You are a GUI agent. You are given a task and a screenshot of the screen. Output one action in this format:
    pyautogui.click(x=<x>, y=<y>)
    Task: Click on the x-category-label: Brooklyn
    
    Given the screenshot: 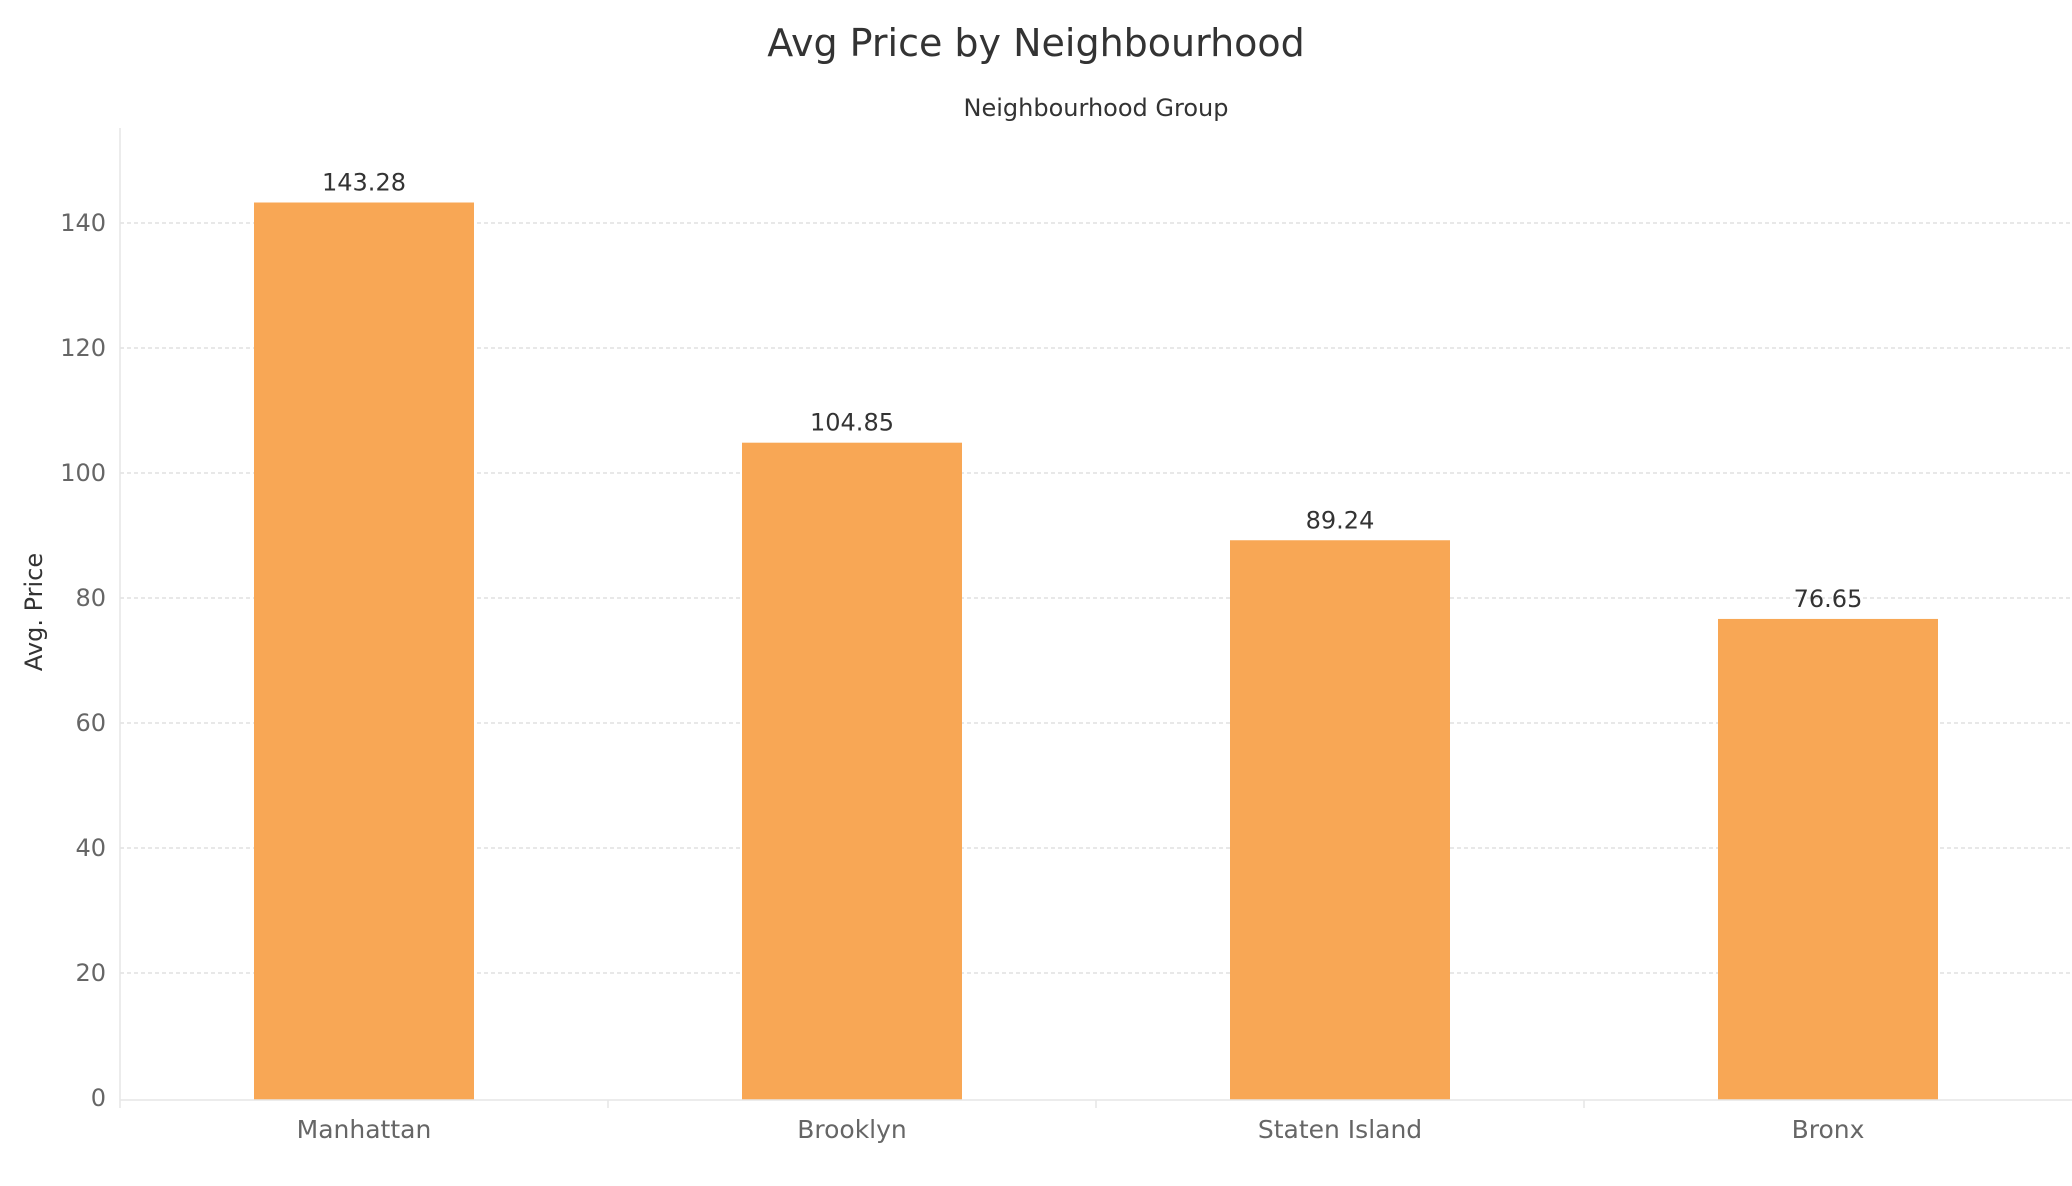 What is the action you would take?
    pyautogui.click(x=852, y=1129)
    